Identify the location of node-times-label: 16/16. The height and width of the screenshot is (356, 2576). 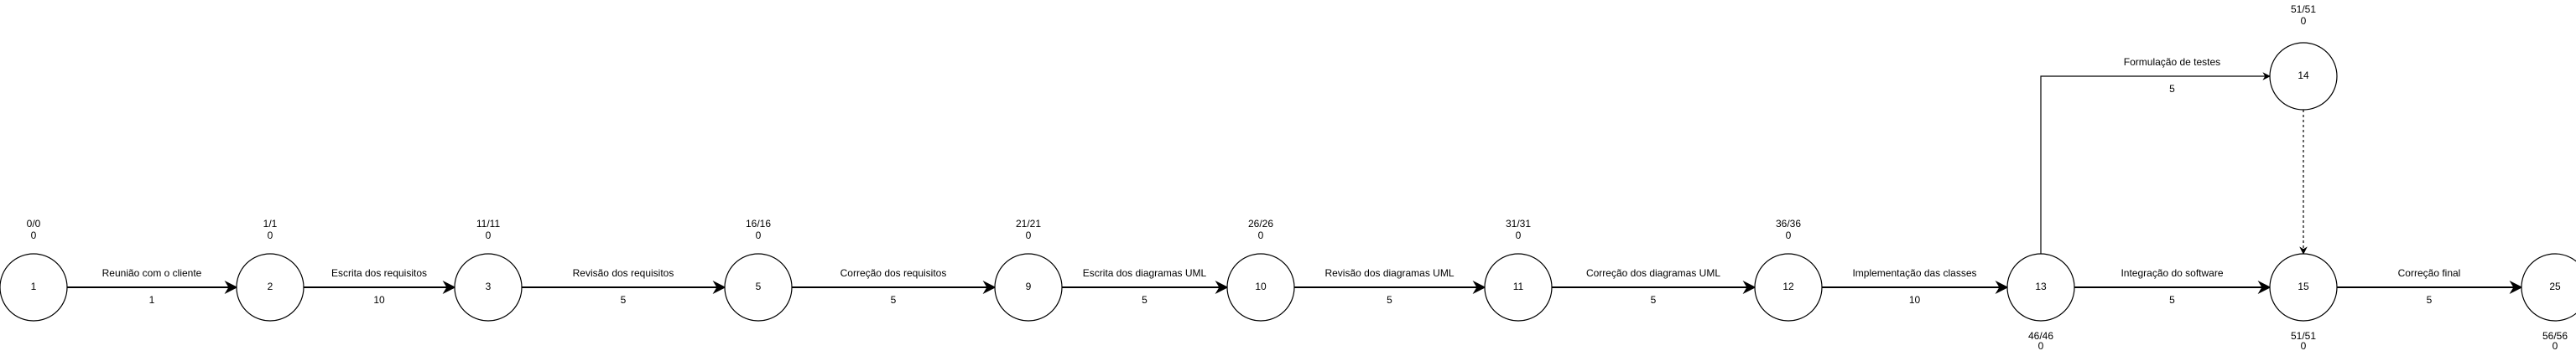
(758, 224).